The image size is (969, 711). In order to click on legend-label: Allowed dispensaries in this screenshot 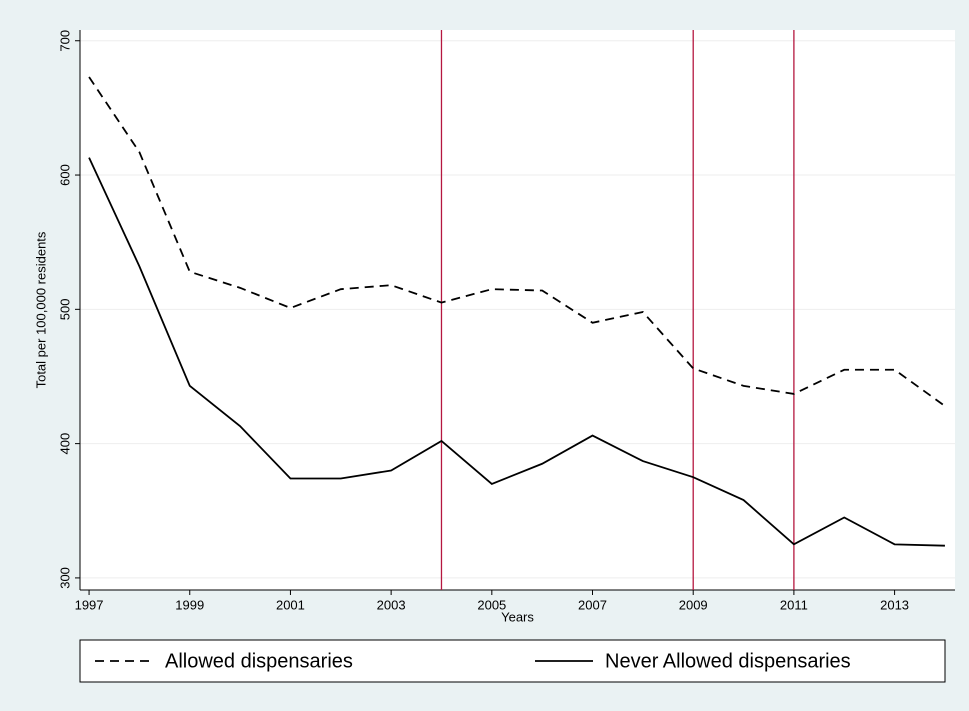, I will do `click(259, 661)`.